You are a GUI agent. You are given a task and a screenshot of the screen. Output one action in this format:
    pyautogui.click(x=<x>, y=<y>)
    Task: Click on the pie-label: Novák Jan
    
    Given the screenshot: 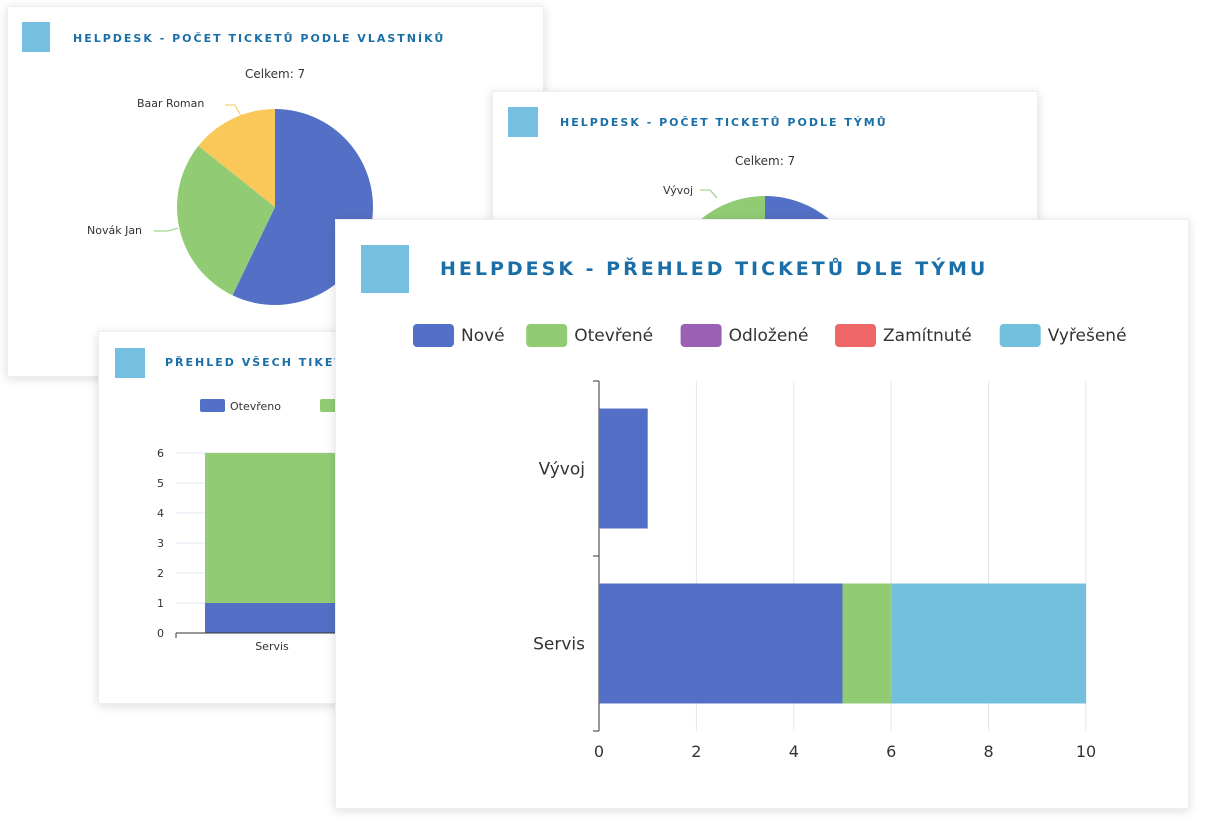 What is the action you would take?
    pyautogui.click(x=115, y=230)
    